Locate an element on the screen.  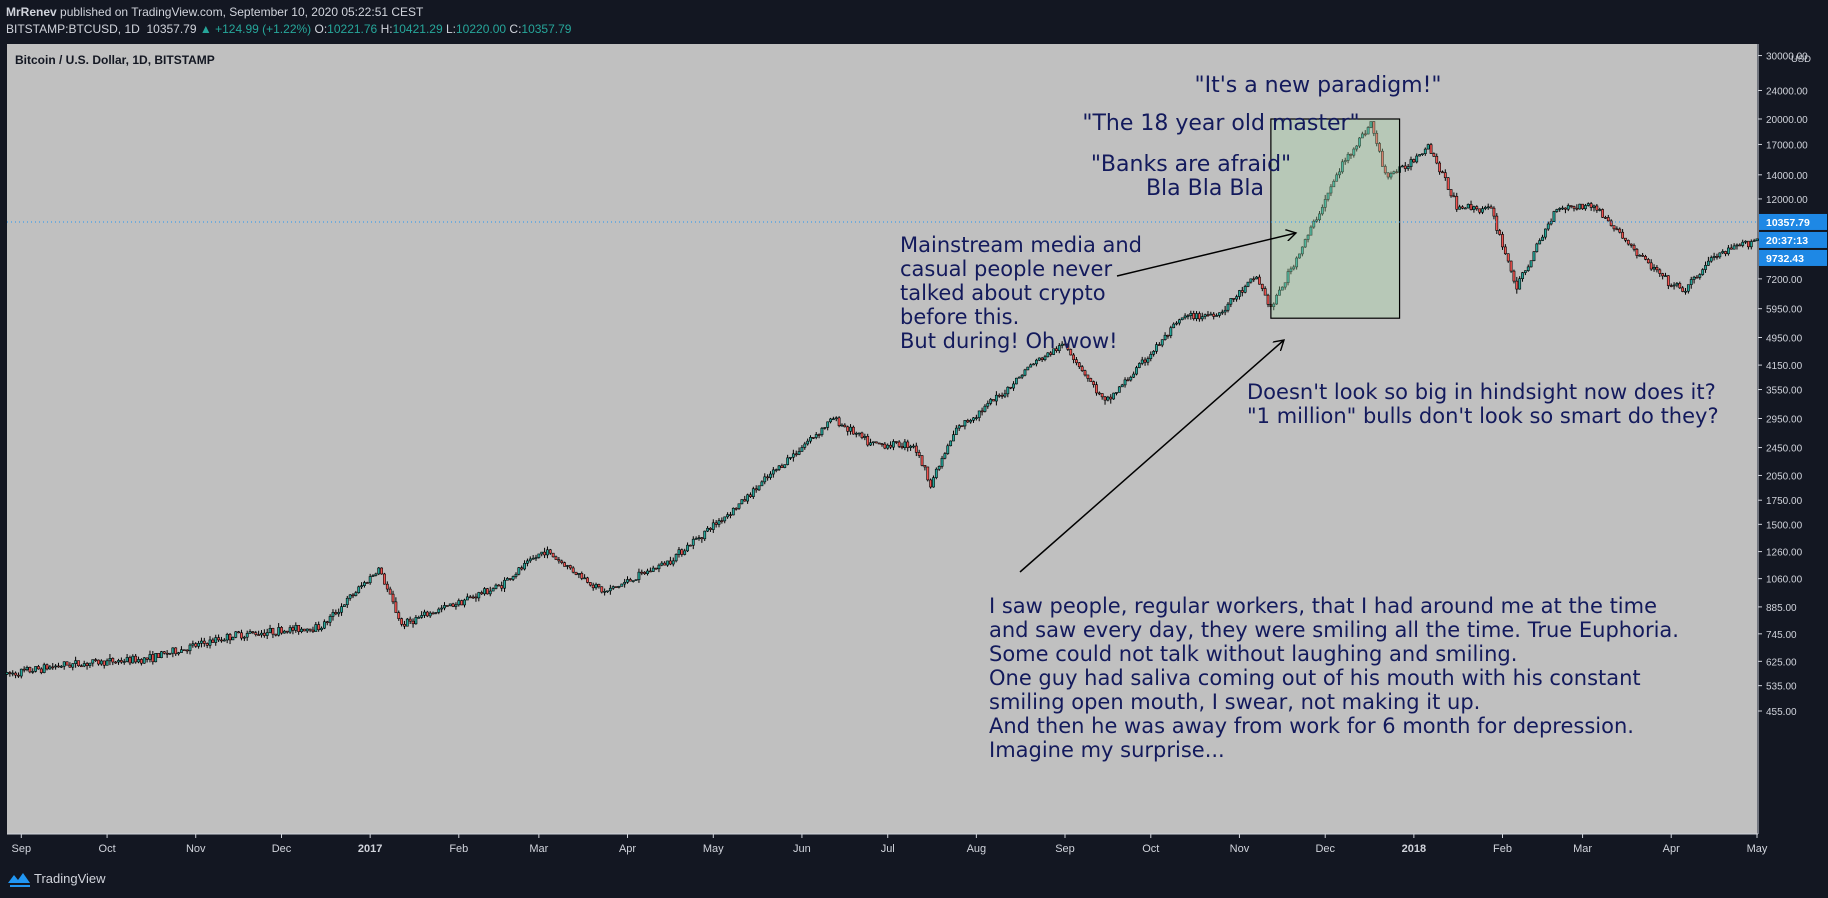
author-name: MrRenev is located at coordinates (31, 12).